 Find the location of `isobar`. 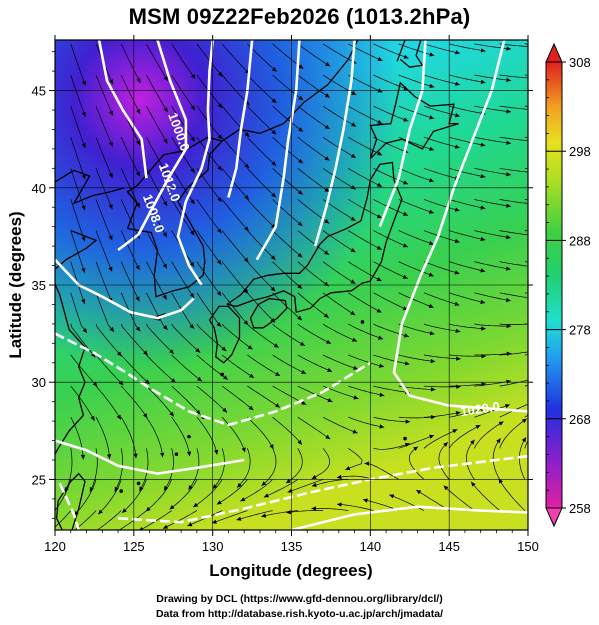

isobar is located at coordinates (122, 109).